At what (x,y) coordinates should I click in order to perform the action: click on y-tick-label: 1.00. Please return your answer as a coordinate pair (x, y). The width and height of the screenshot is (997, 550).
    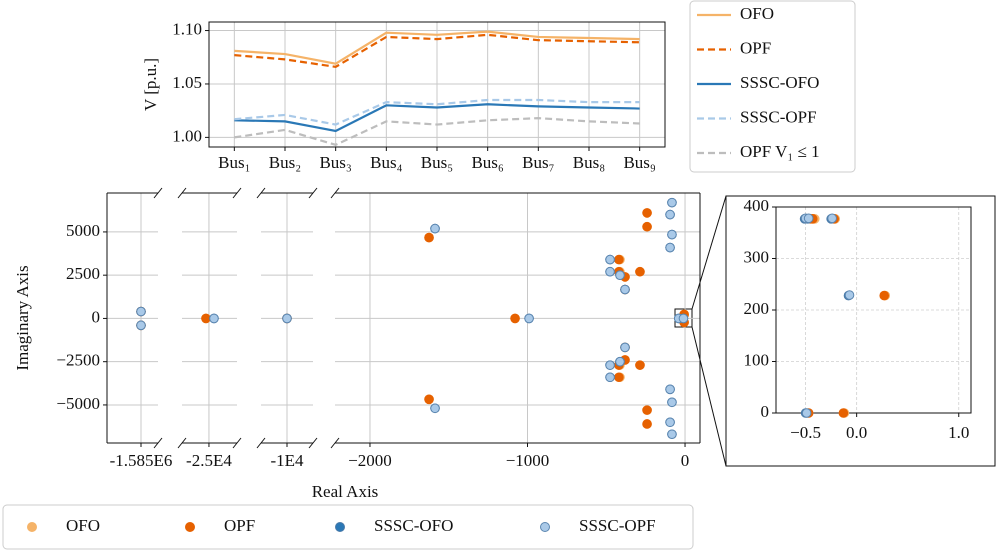
    Looking at the image, I should click on (187, 135).